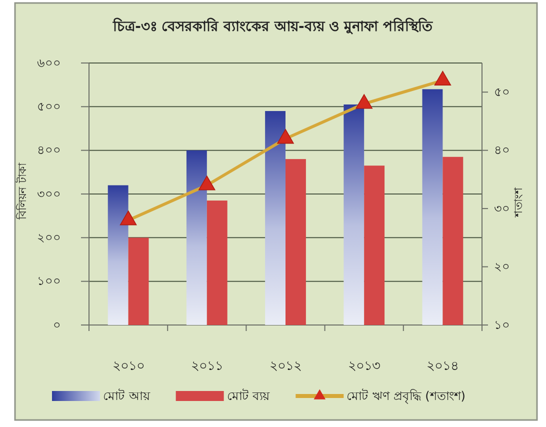 Image resolution: width=546 pixels, height=427 pixels. Describe the element at coordinates (248, 396) in the screenshot. I see `legend-label: মোট ব্যয়` at that location.